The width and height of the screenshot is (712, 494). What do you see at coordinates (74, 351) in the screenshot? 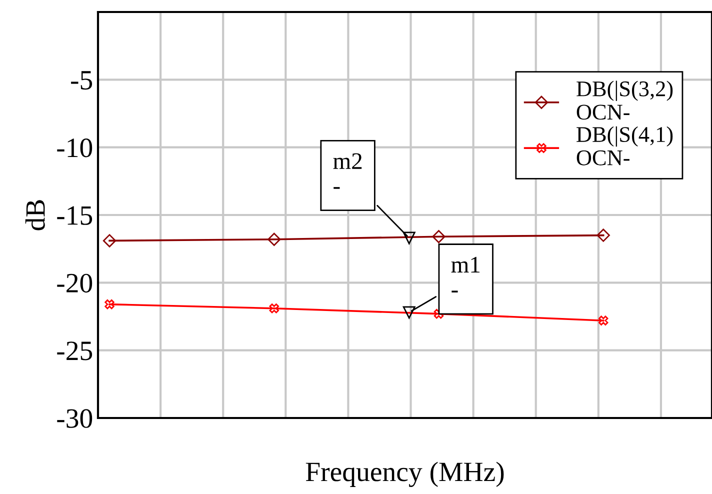
I see `y-tick-label: -25` at bounding box center [74, 351].